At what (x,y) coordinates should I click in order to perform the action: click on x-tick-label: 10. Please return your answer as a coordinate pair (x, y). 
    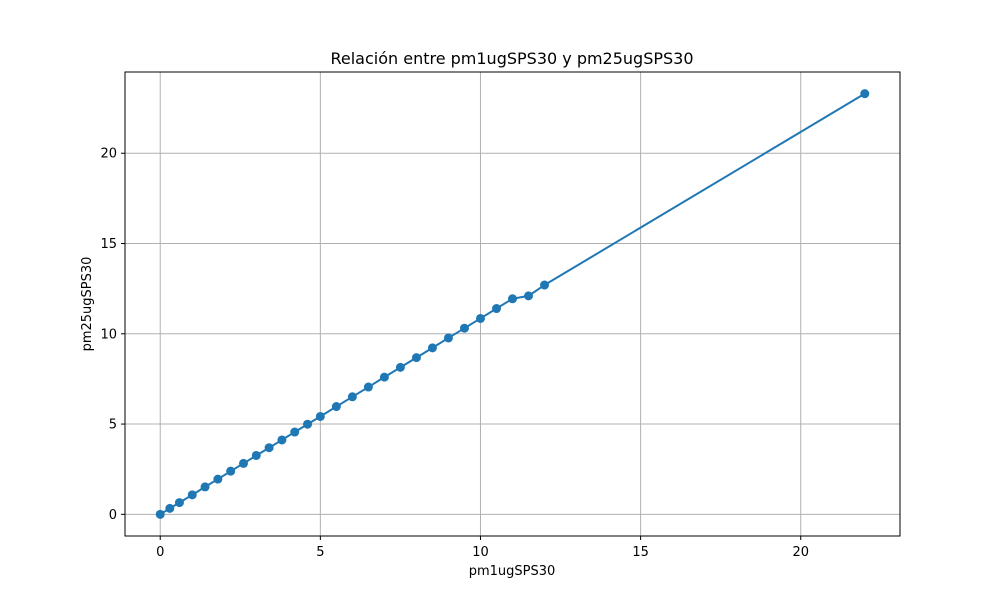
    Looking at the image, I should click on (480, 552).